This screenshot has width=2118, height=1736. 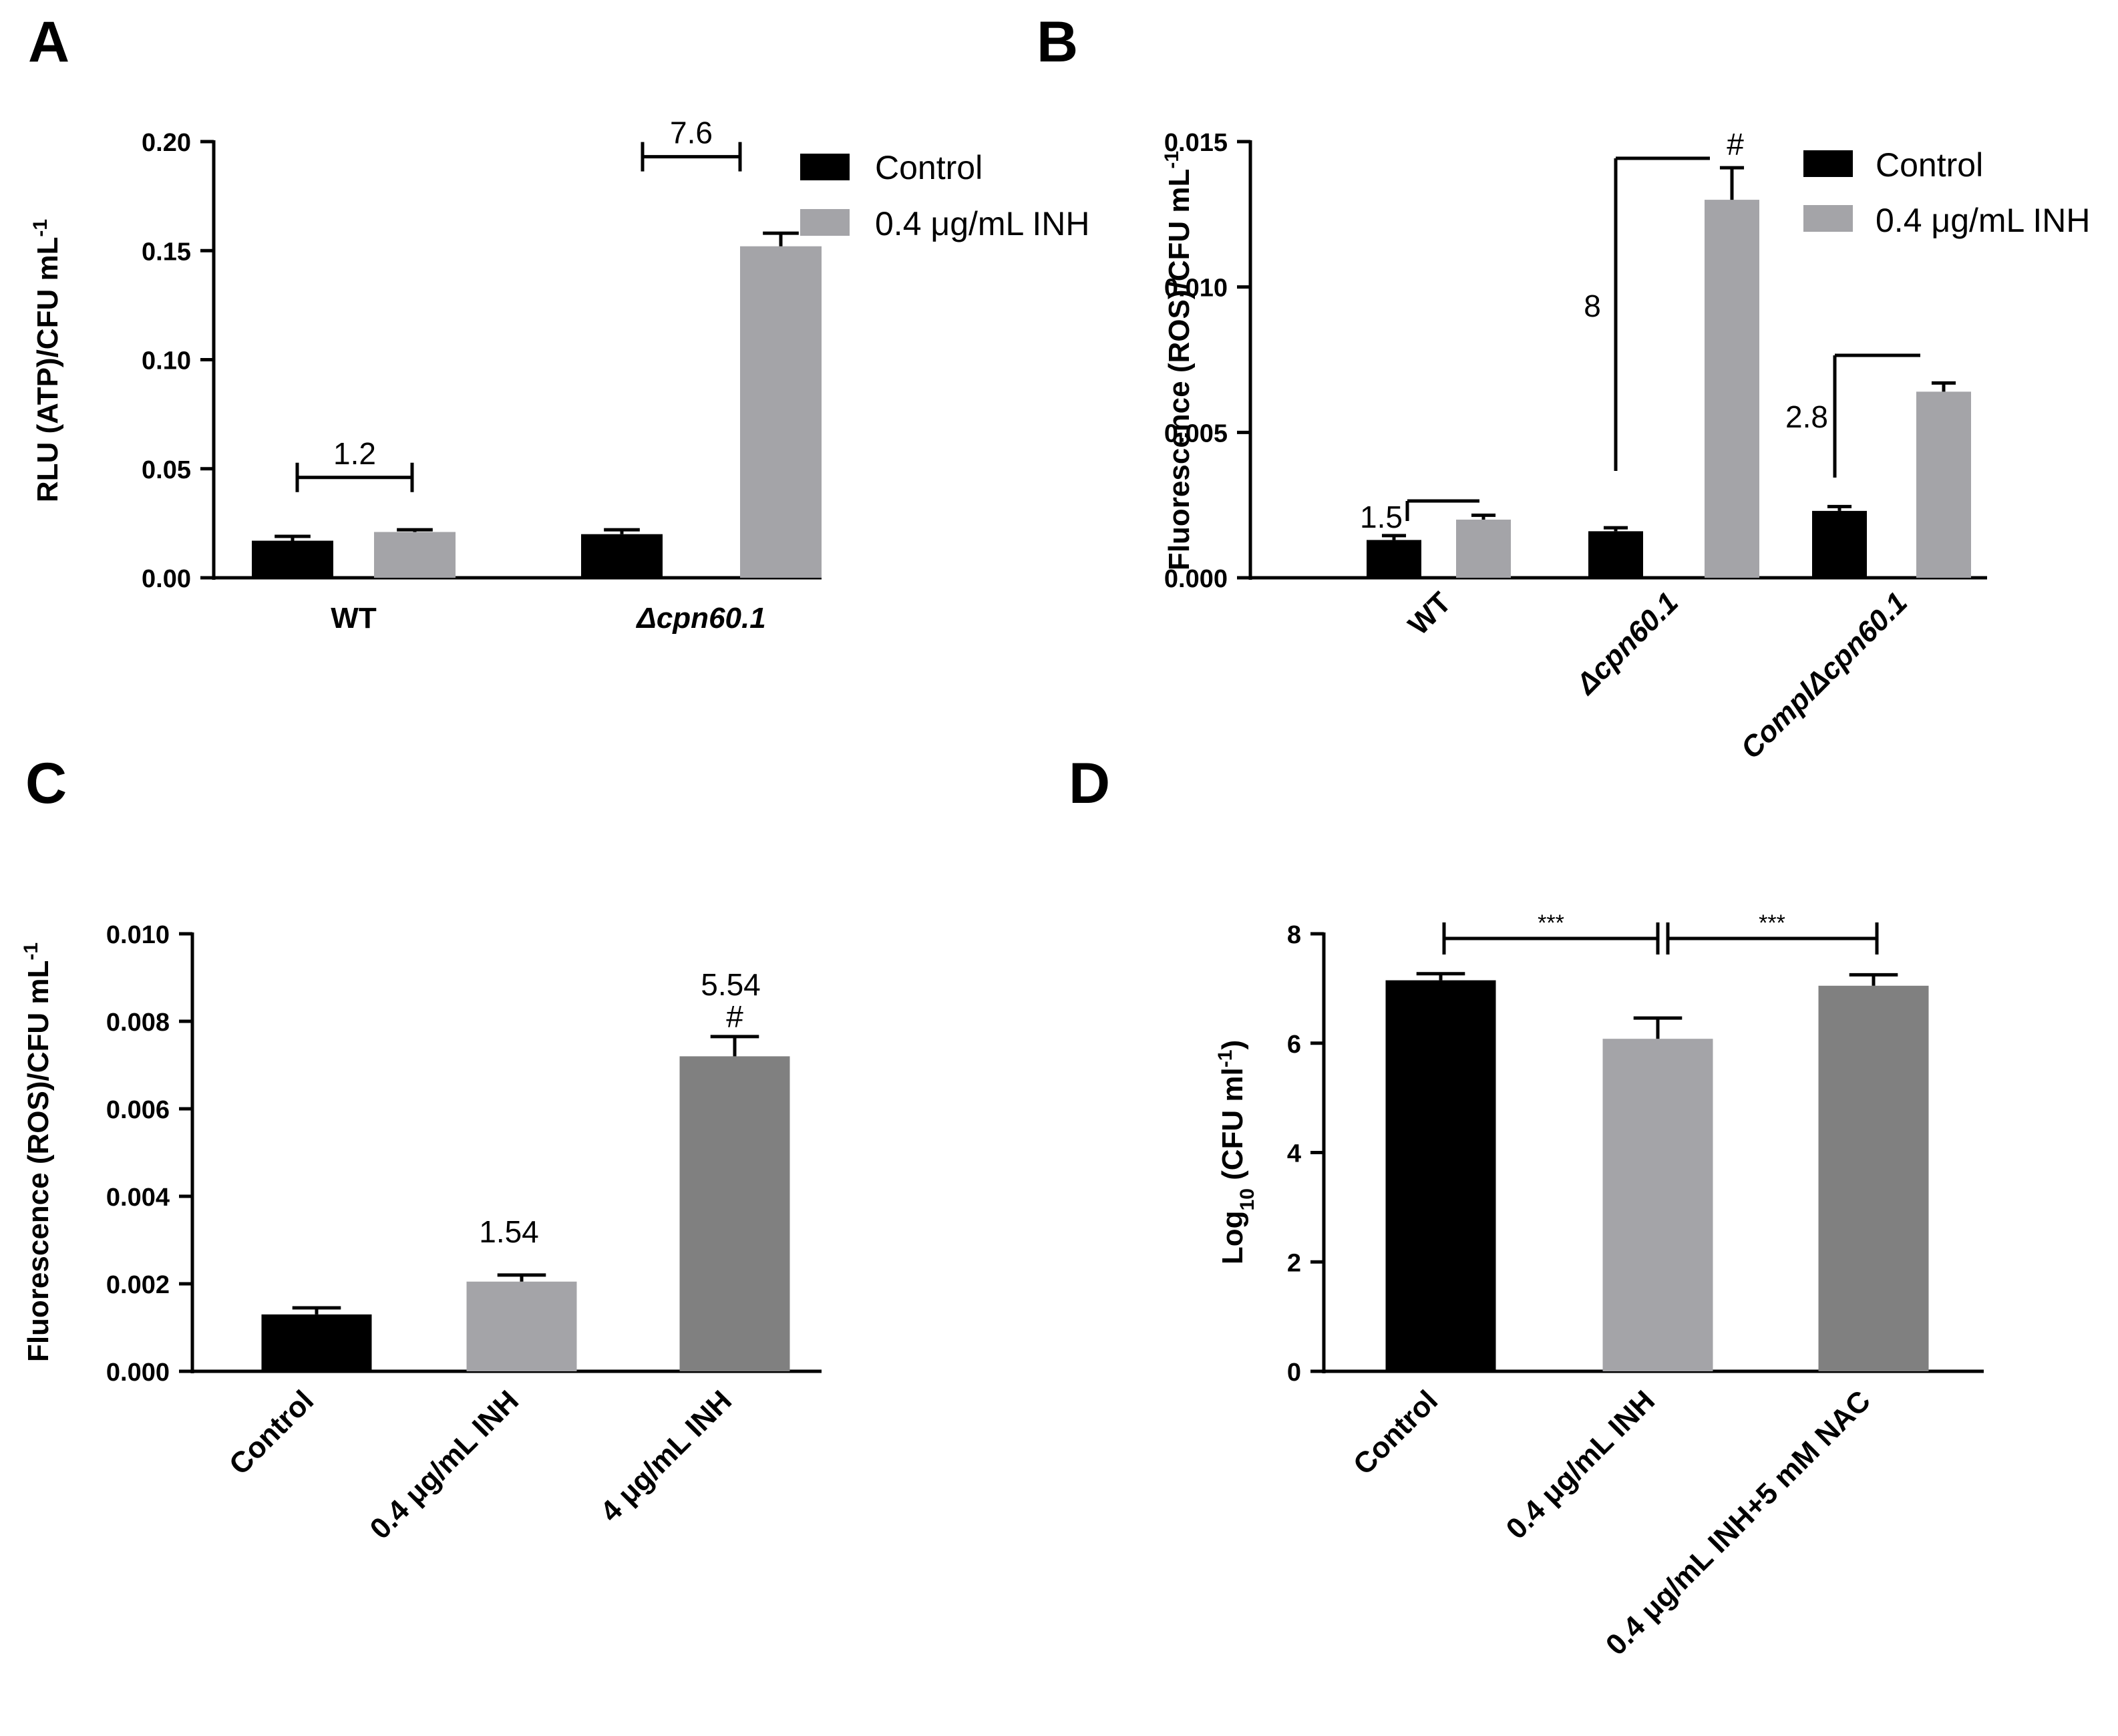 I want to click on chart-c-category-label: Control, so click(x=271, y=1432).